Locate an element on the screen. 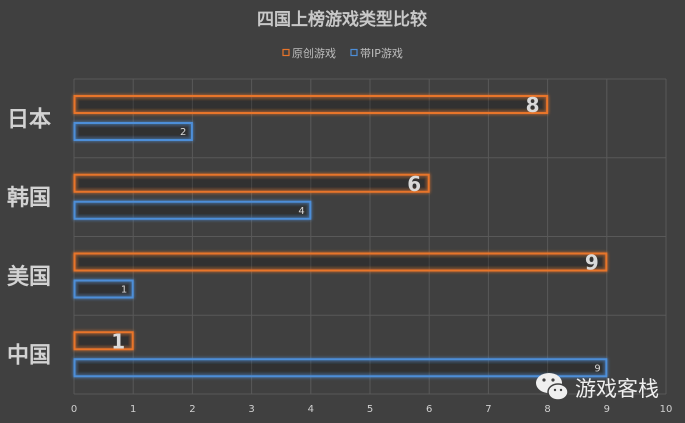 The width and height of the screenshot is (685, 423). category-label: 美国 is located at coordinates (29, 277).